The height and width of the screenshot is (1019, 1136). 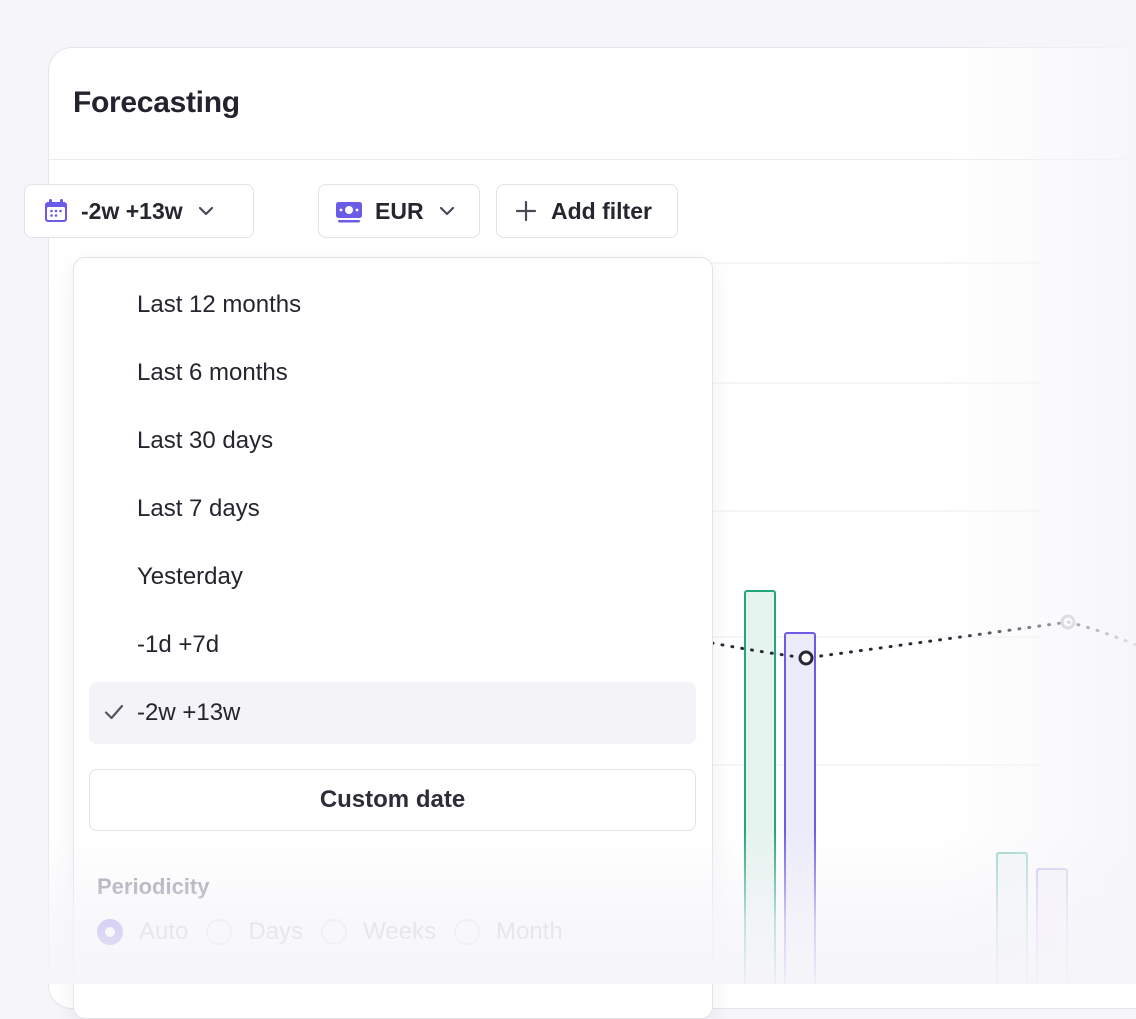 What do you see at coordinates (212, 372) in the screenshot?
I see `option-label: Last 6 months` at bounding box center [212, 372].